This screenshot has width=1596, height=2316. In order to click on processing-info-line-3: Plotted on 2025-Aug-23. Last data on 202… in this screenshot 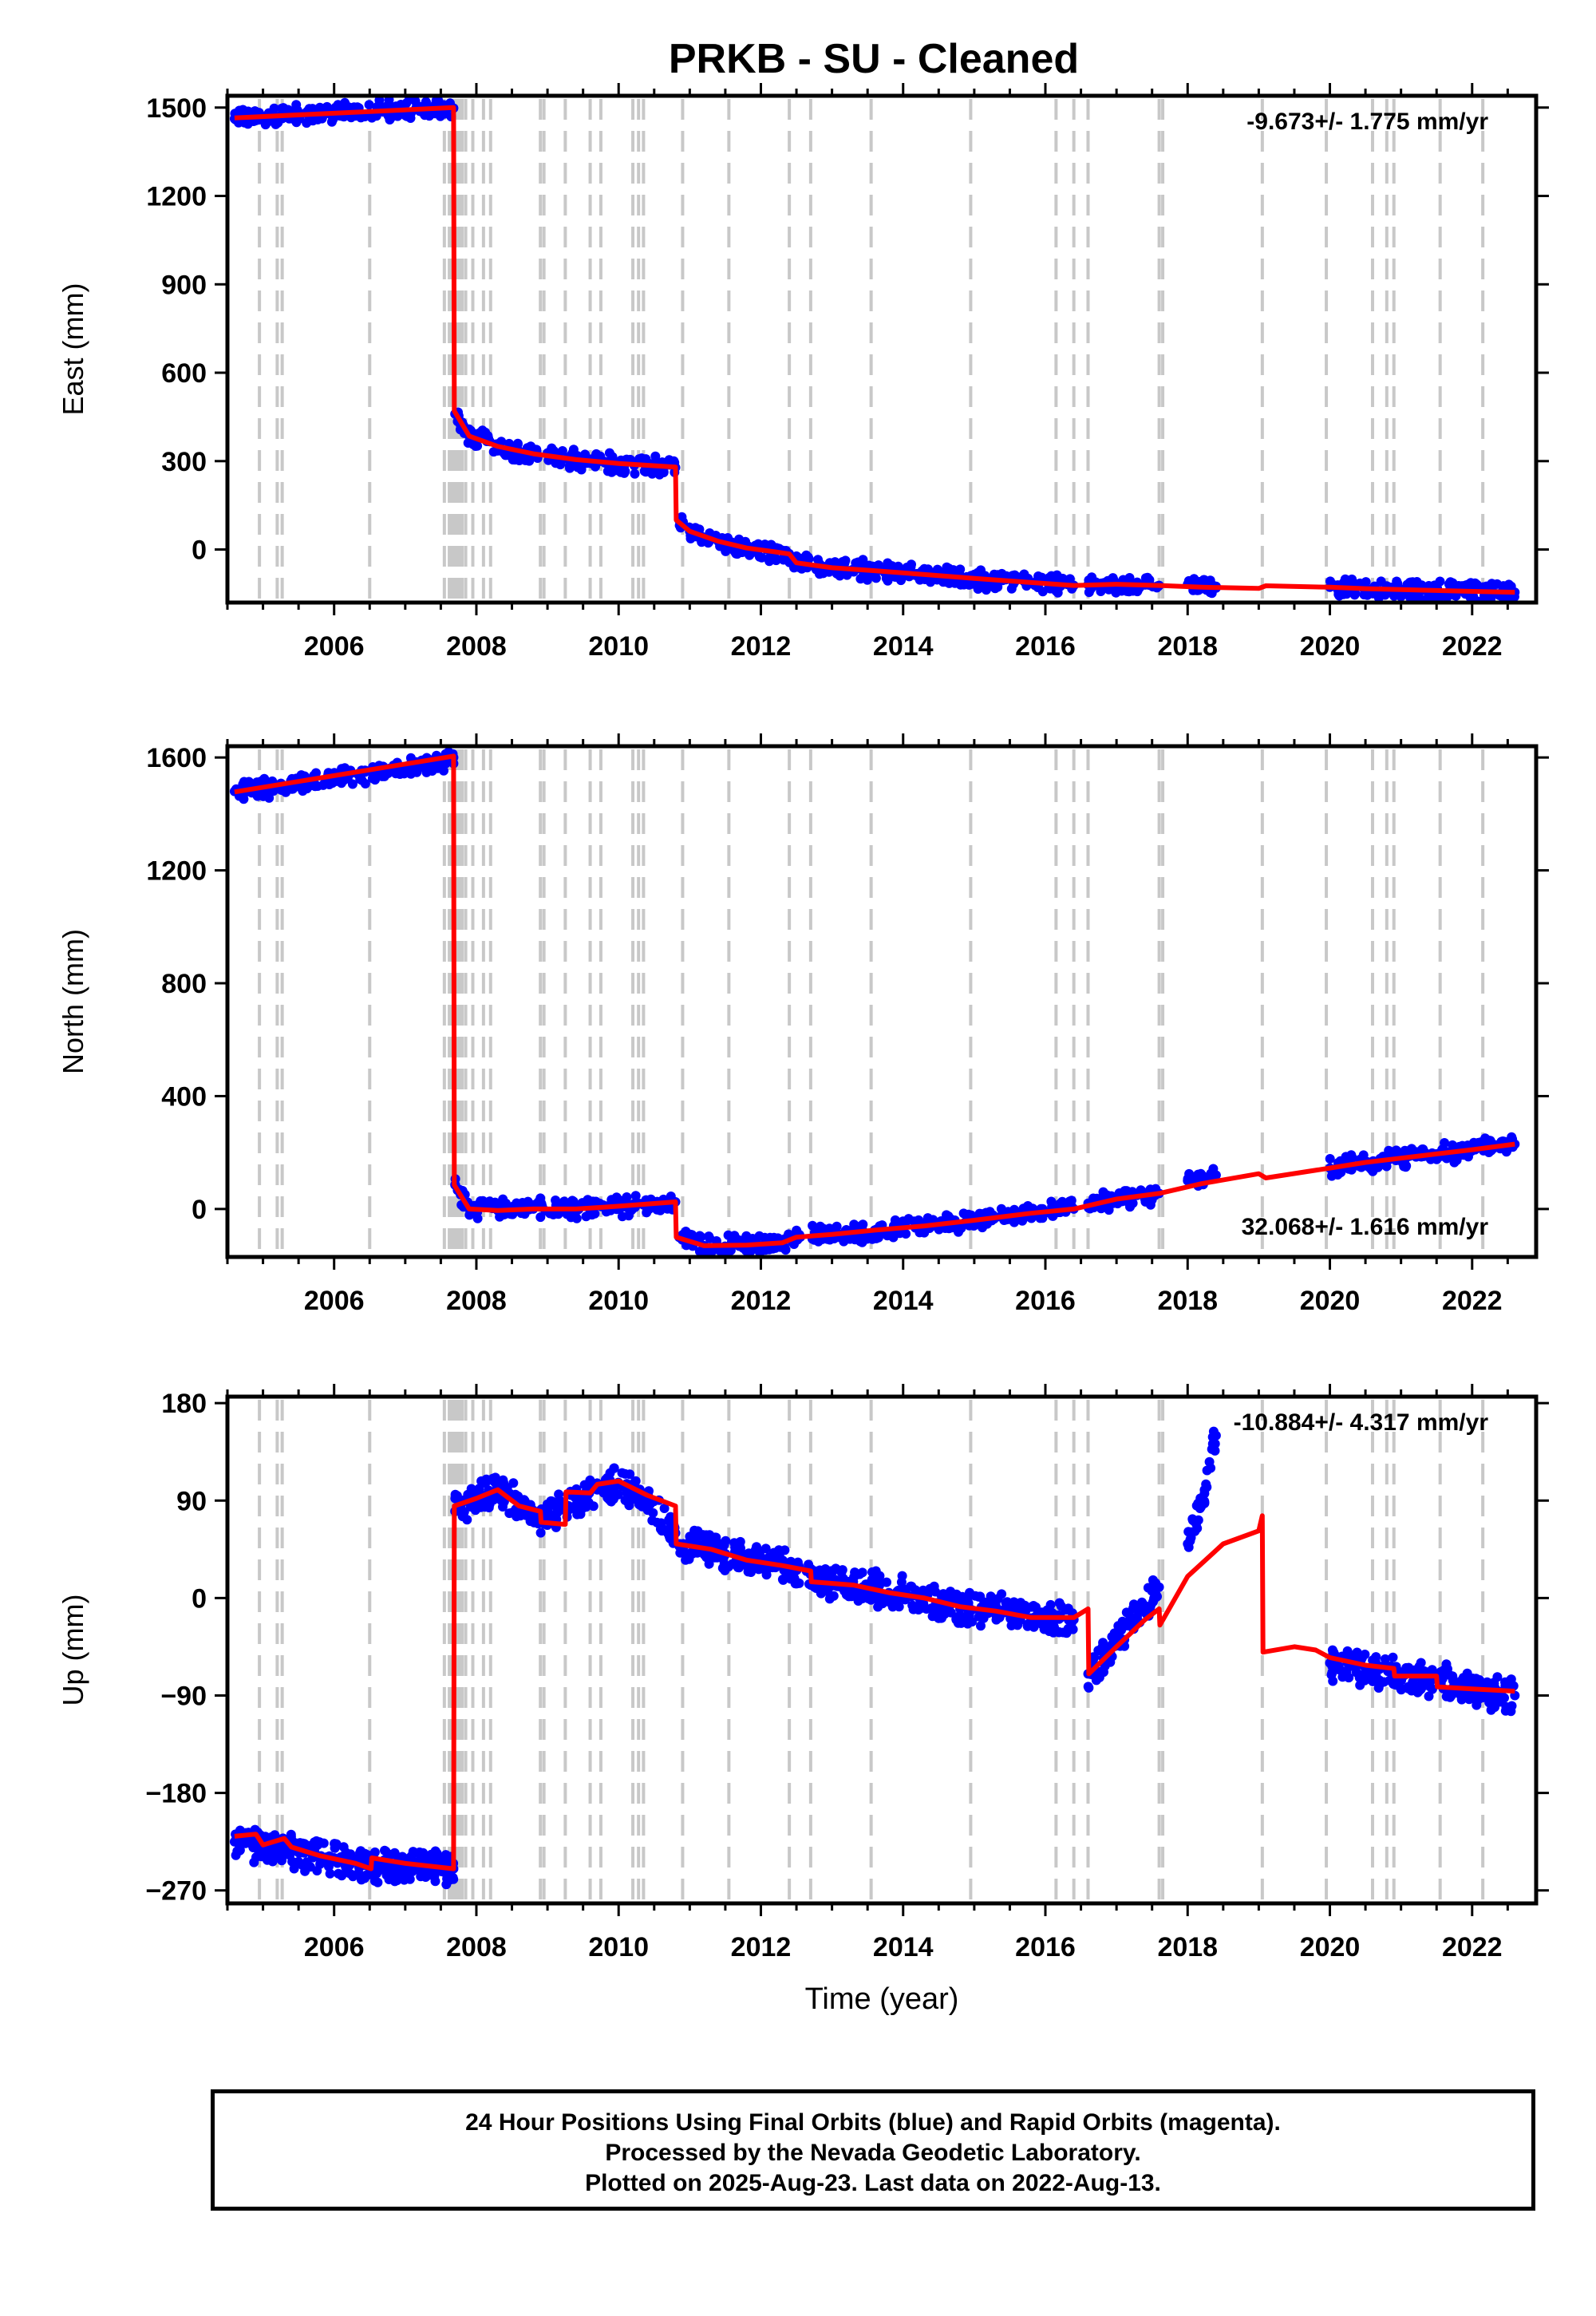, I will do `click(873, 2183)`.